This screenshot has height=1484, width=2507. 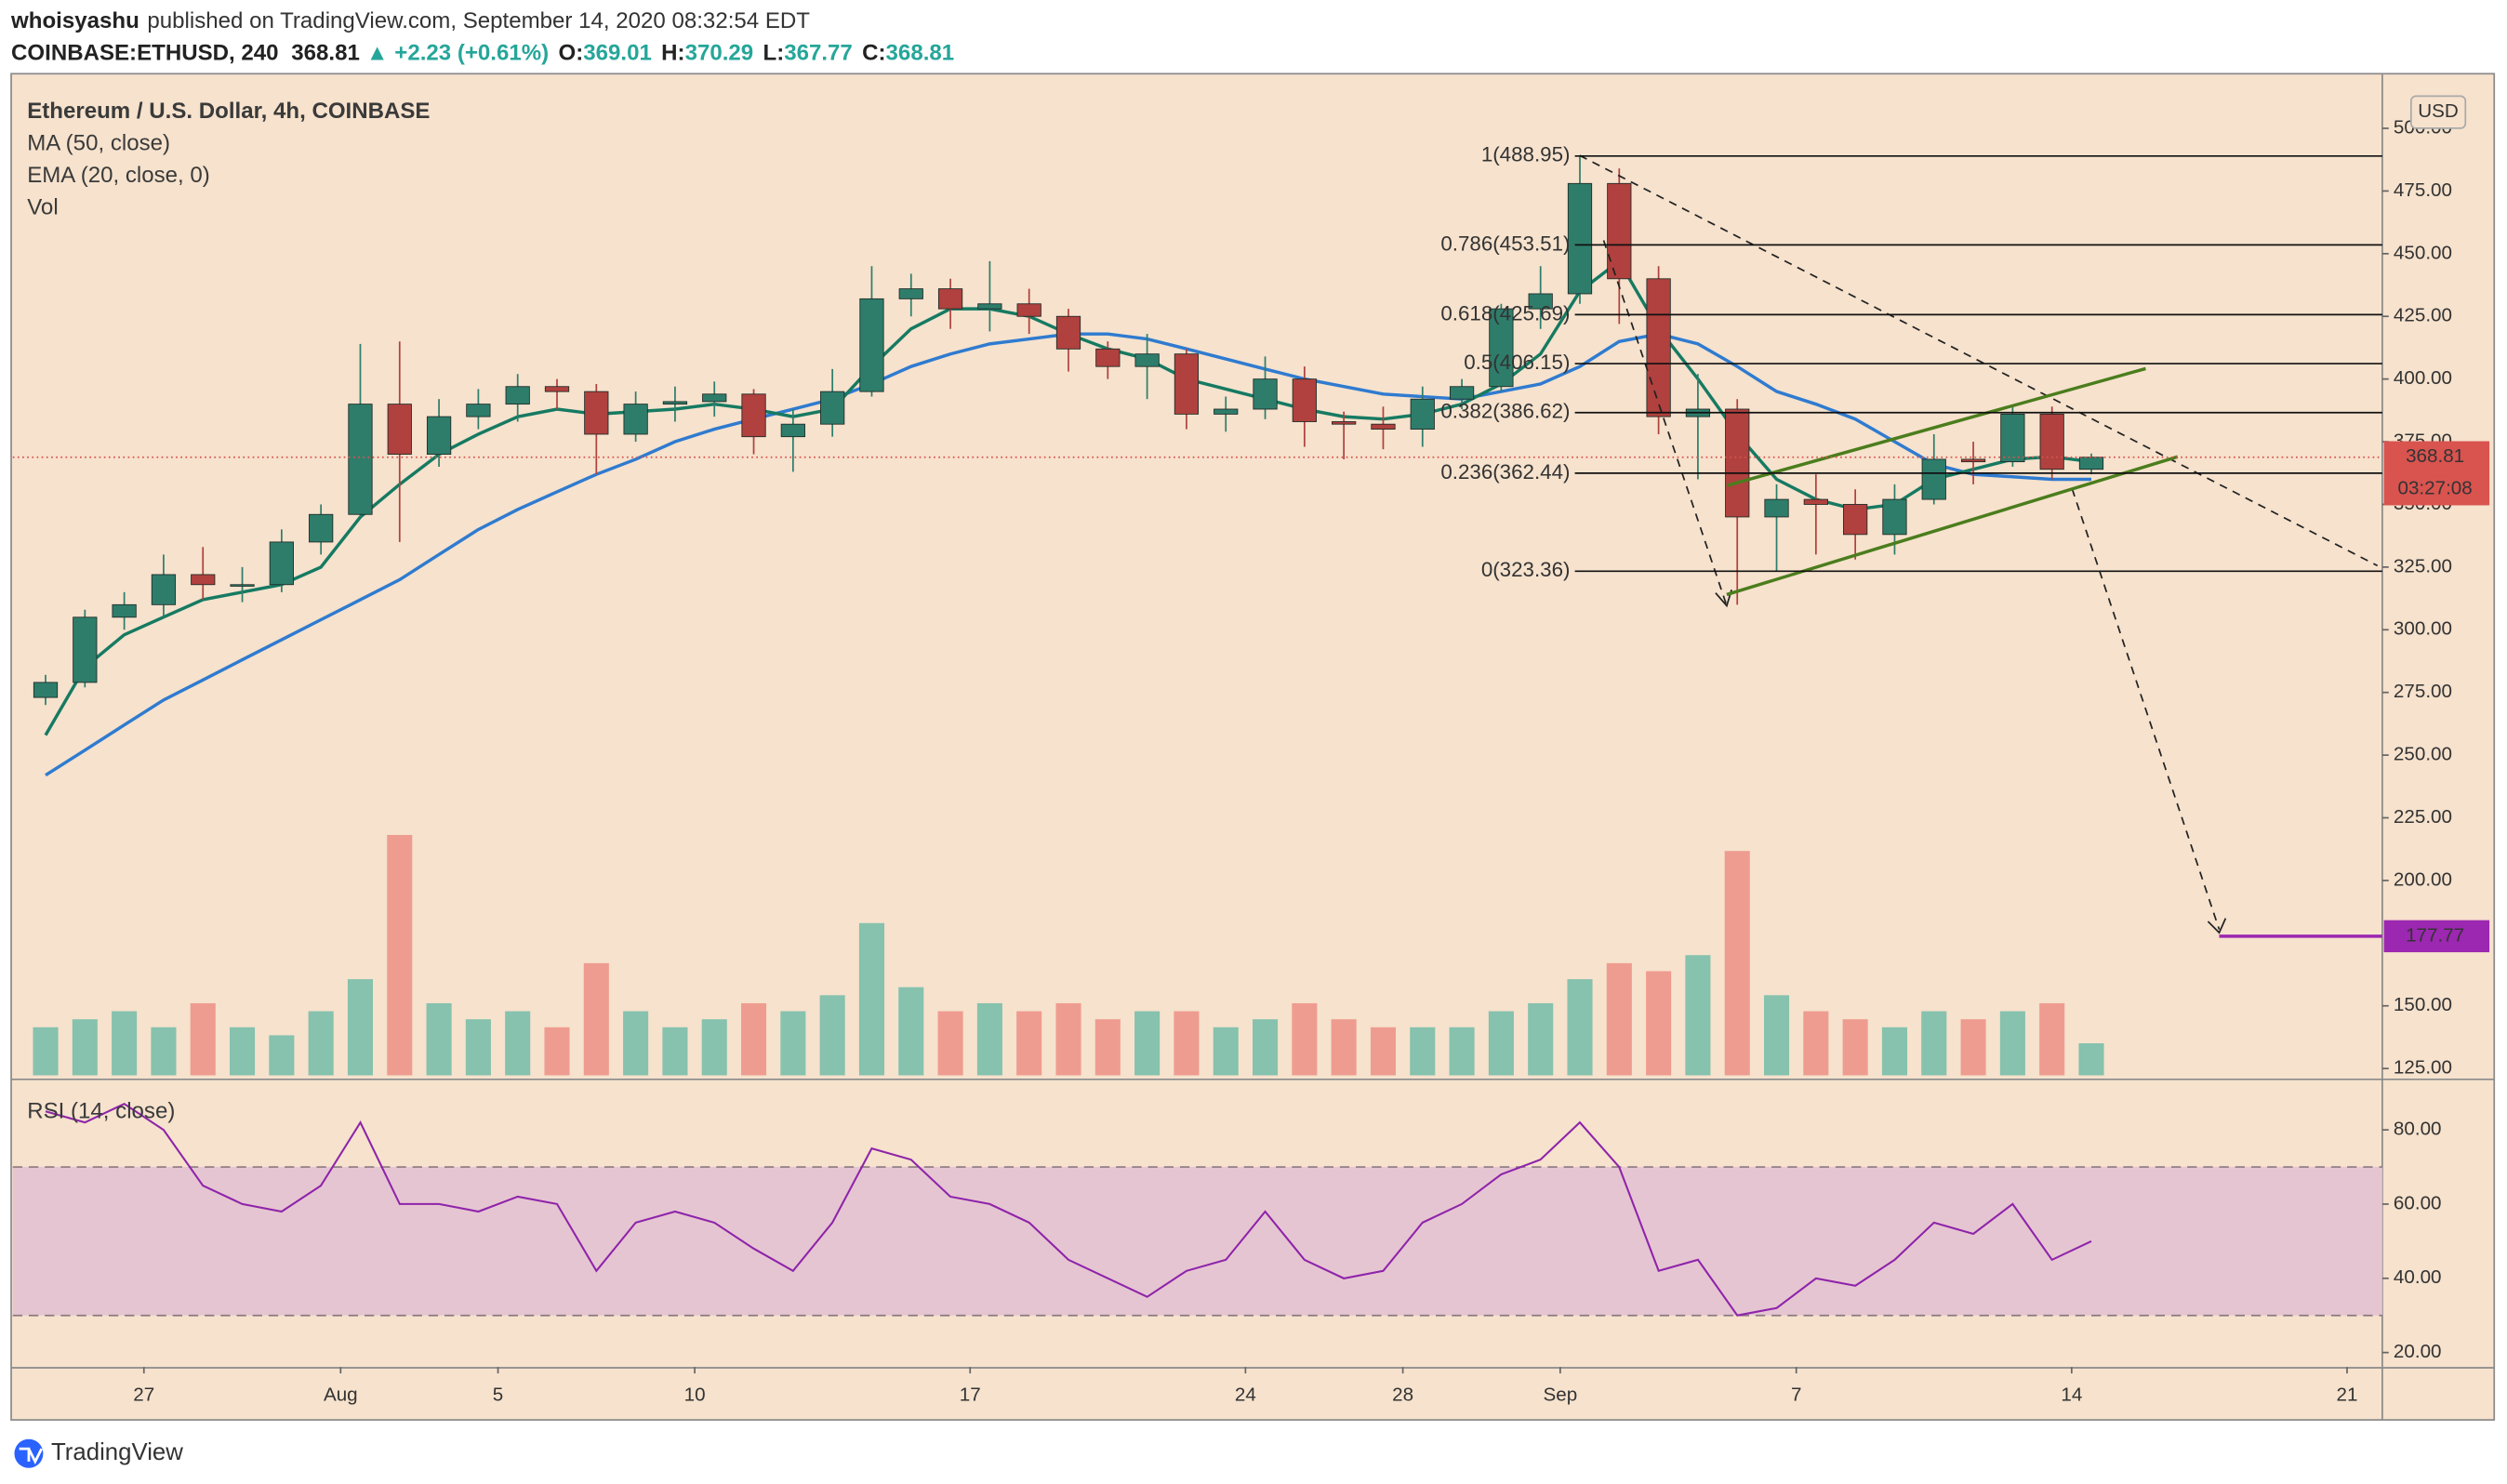 I want to click on legend-ma: MA (50, close), so click(x=98, y=142).